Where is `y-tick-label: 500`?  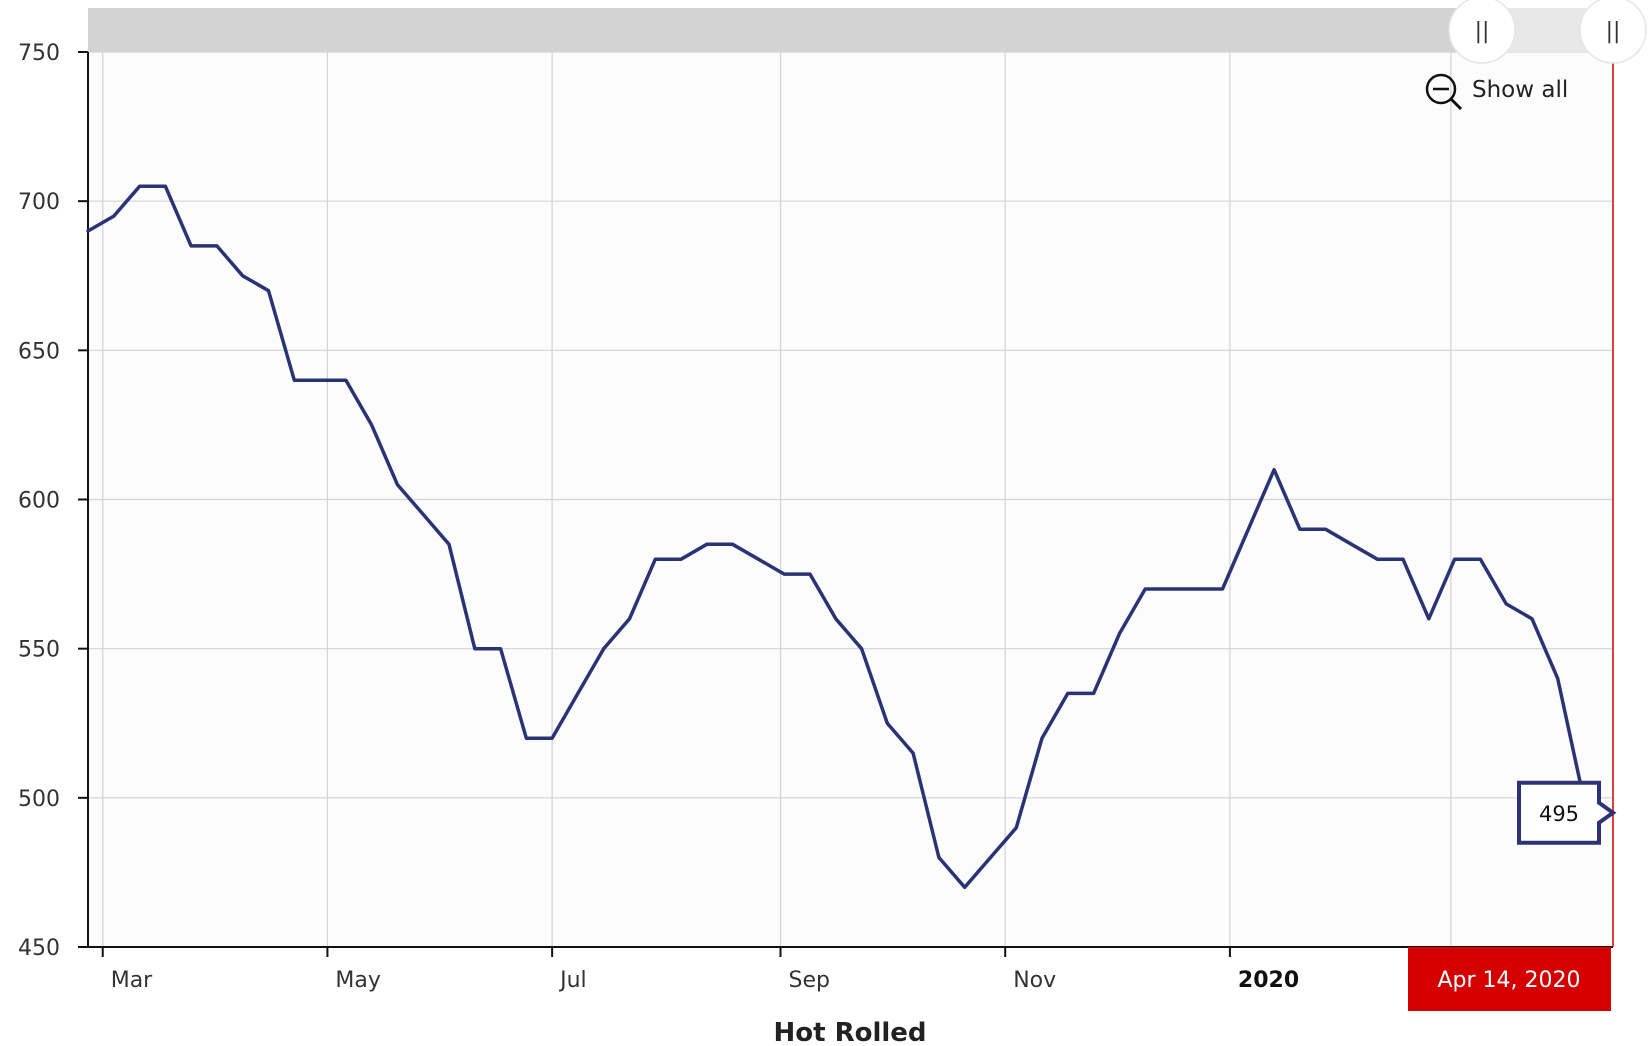
y-tick-label: 500 is located at coordinates (39, 799).